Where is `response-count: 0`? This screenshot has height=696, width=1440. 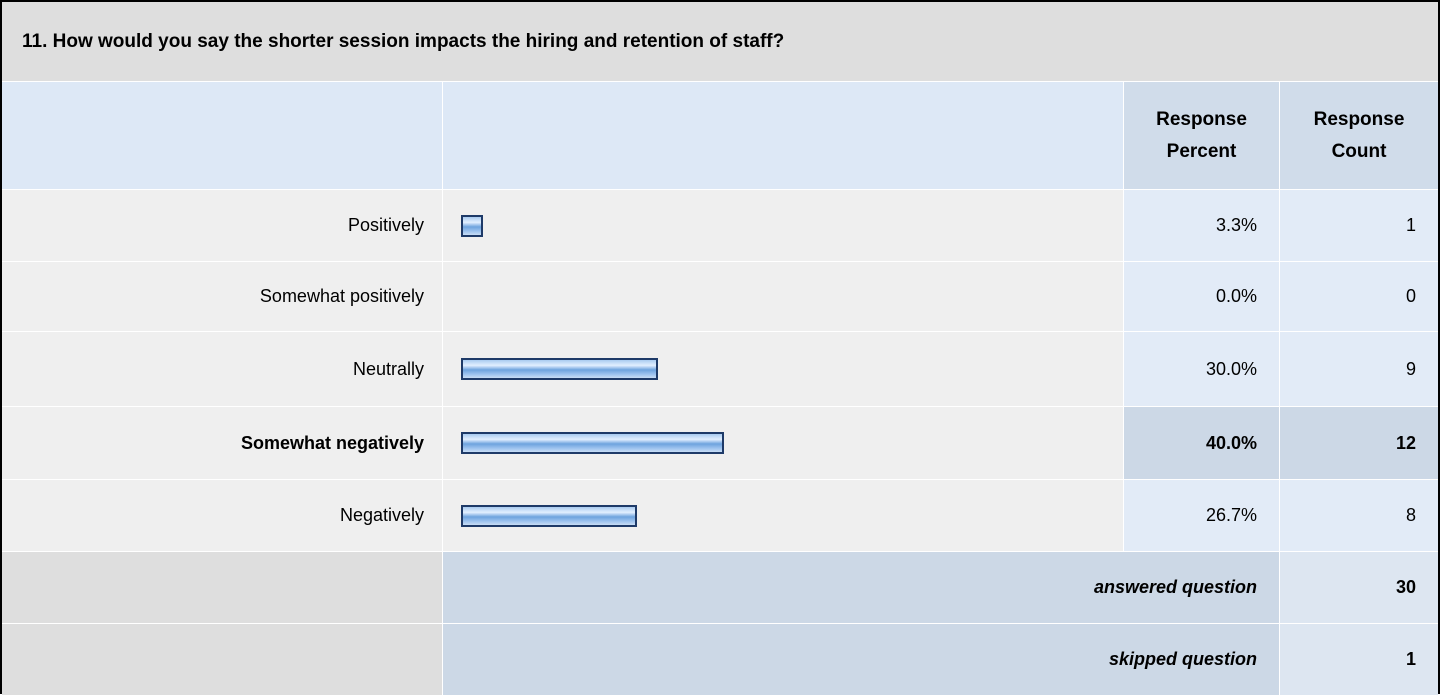 response-count: 0 is located at coordinates (1359, 296).